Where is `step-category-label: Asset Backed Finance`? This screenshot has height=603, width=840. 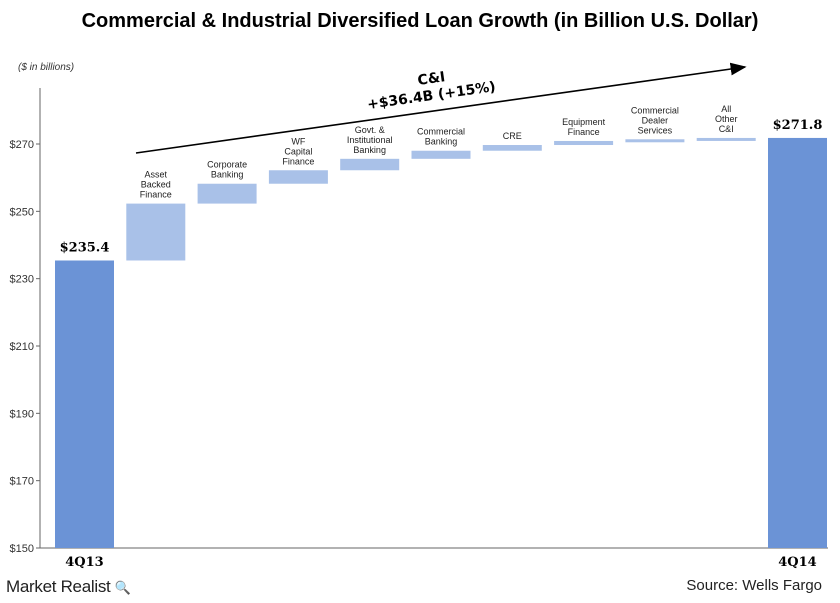
step-category-label: Asset Backed Finance is located at coordinates (156, 185).